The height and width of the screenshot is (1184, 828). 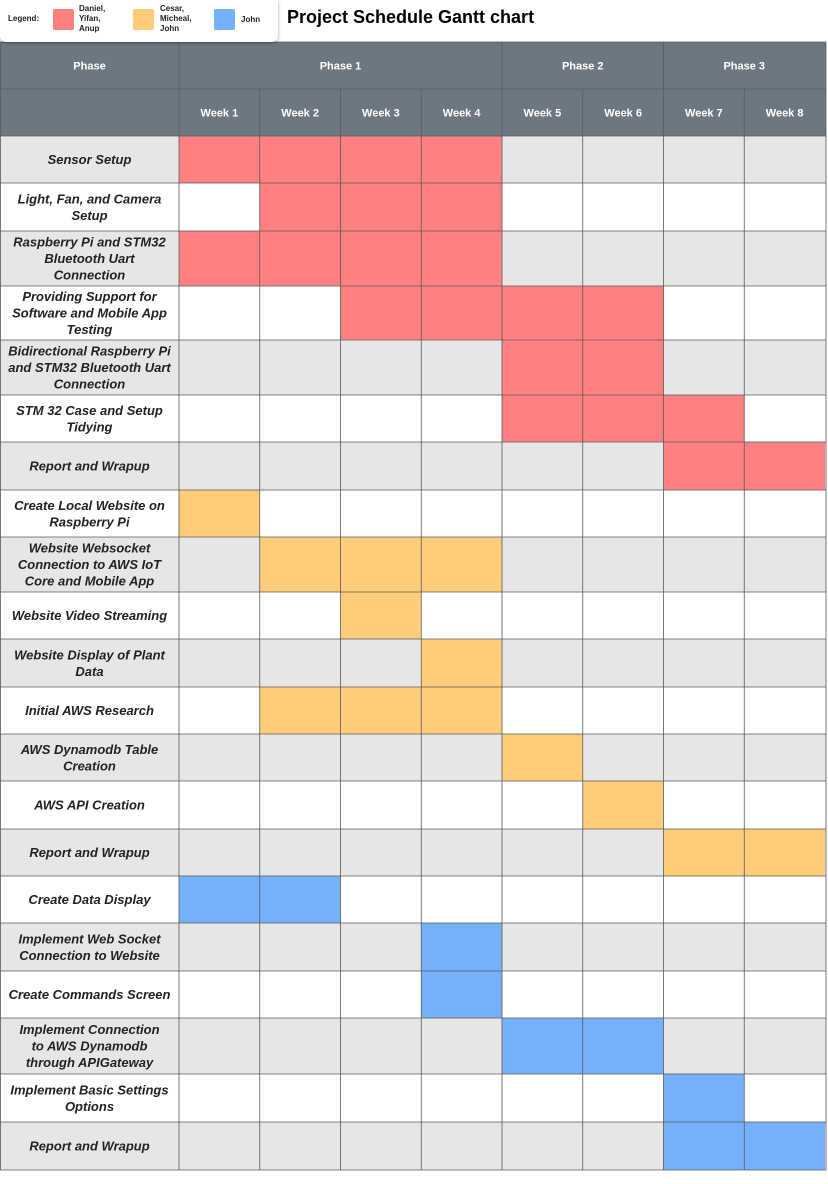 I want to click on legend-name-team-3: John, so click(x=251, y=19).